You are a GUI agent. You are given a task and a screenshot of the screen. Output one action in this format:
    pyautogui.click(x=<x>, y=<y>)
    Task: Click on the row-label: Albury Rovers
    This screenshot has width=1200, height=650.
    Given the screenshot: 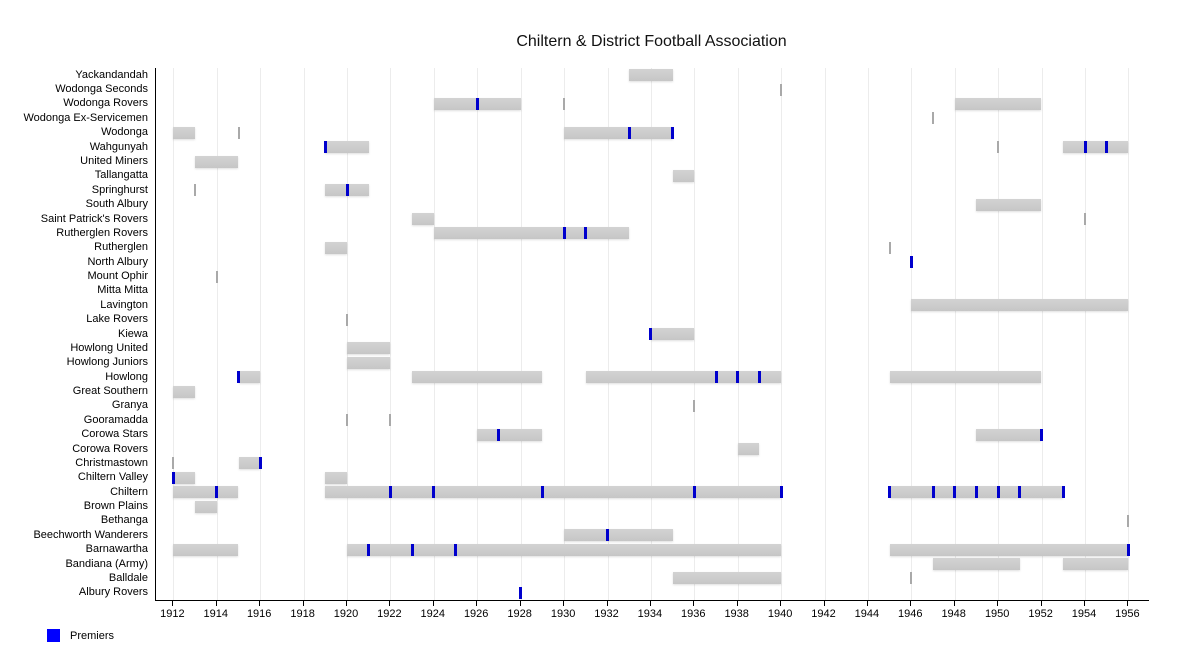 What is the action you would take?
    pyautogui.click(x=113, y=592)
    